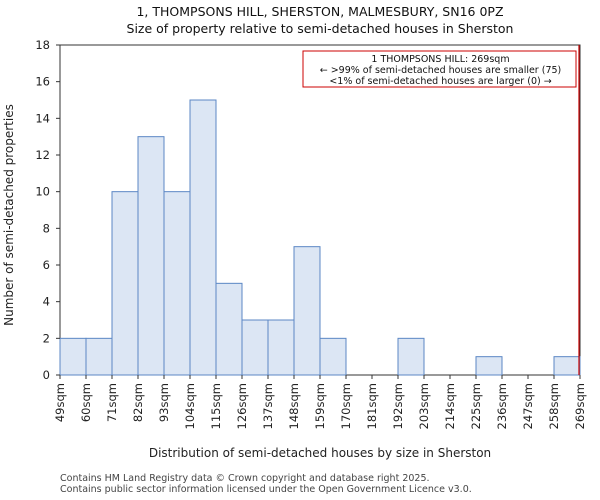 This screenshot has height=500, width=600. I want to click on x-tick-label: 148sqm, so click(294, 406).